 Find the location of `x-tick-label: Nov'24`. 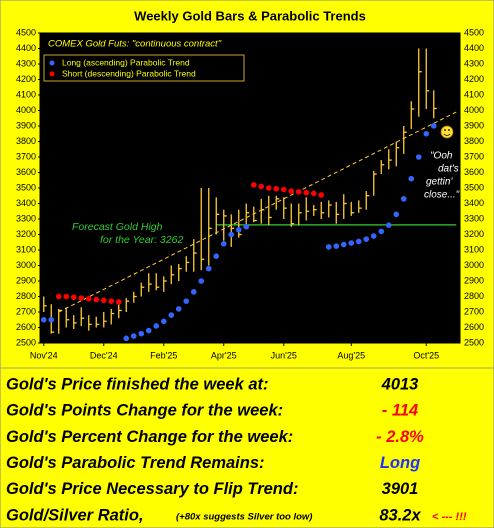

x-tick-label: Nov'24 is located at coordinates (44, 355).